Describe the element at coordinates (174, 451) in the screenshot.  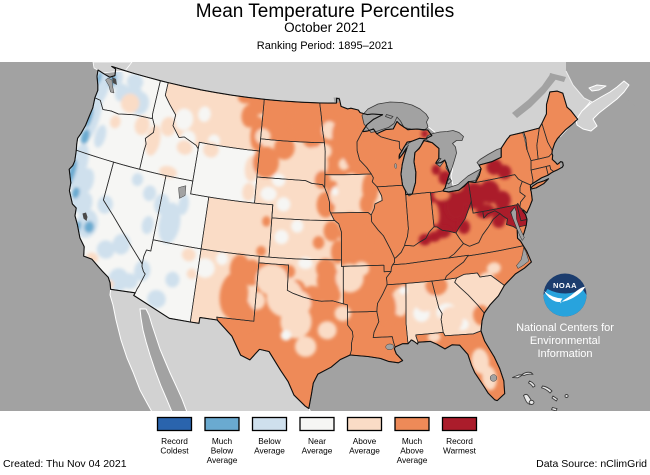
I see `svg-text: Coldest` at that location.